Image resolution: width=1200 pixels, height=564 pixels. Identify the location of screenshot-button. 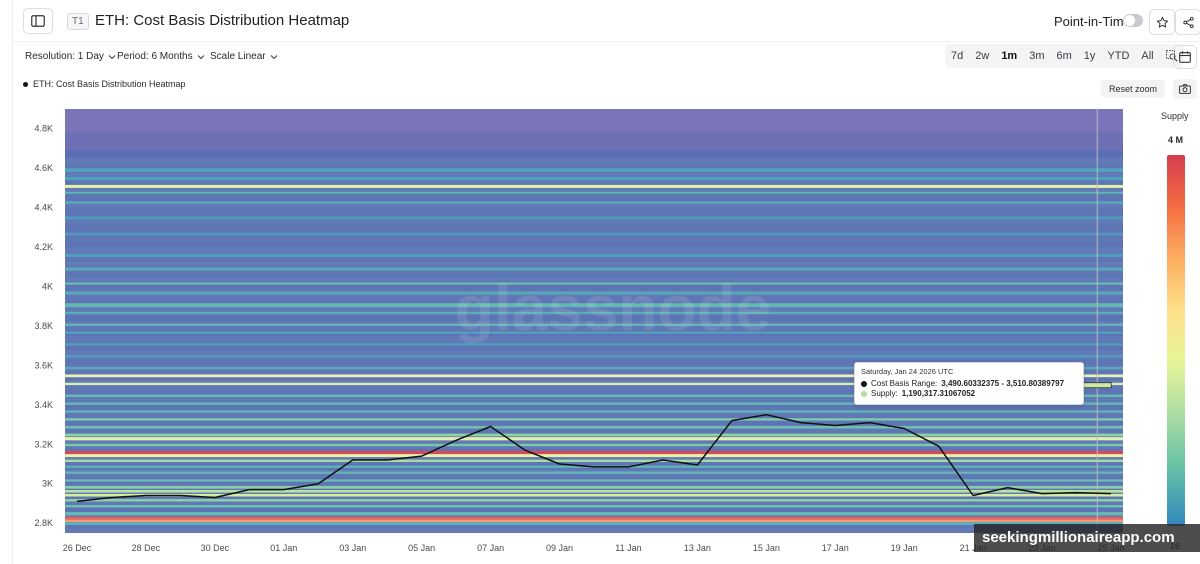
(1185, 89).